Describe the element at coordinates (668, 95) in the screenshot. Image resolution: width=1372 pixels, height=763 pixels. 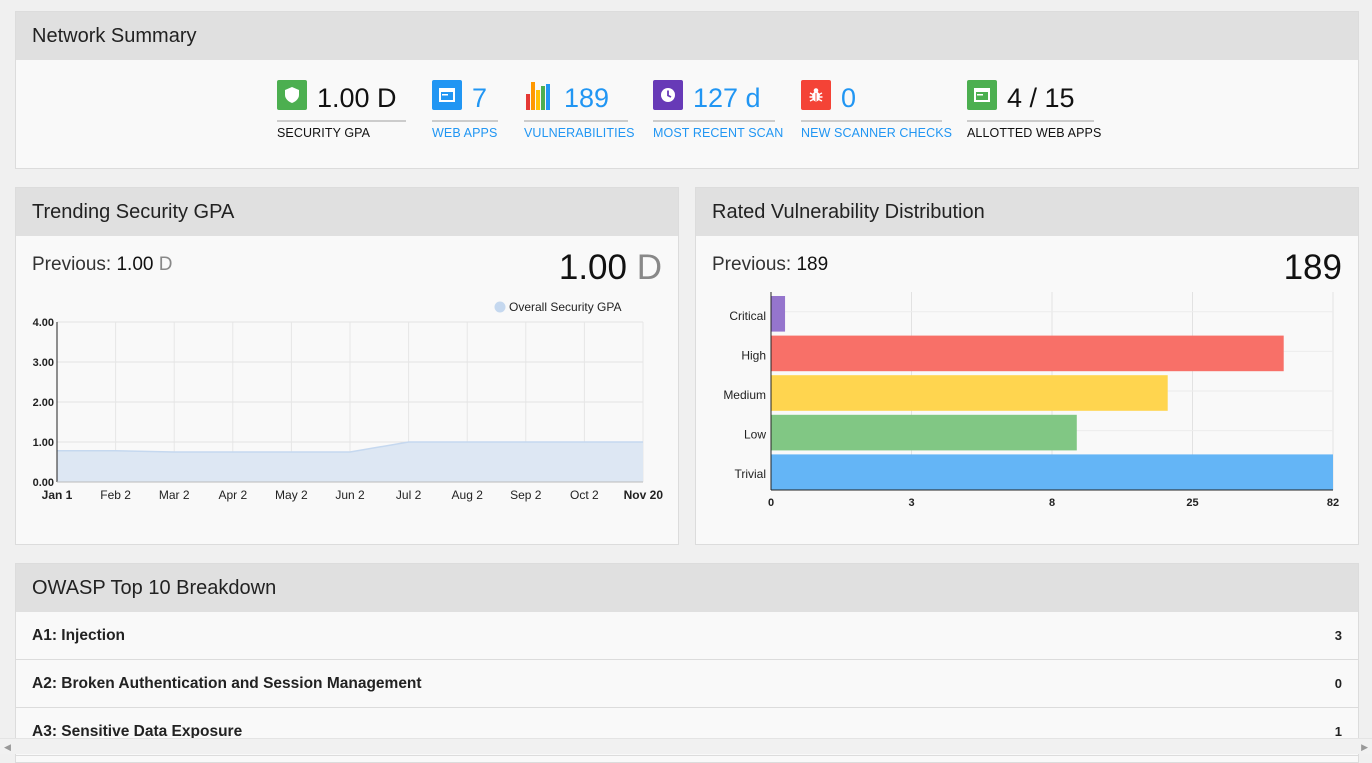
I see `clock-icon` at that location.